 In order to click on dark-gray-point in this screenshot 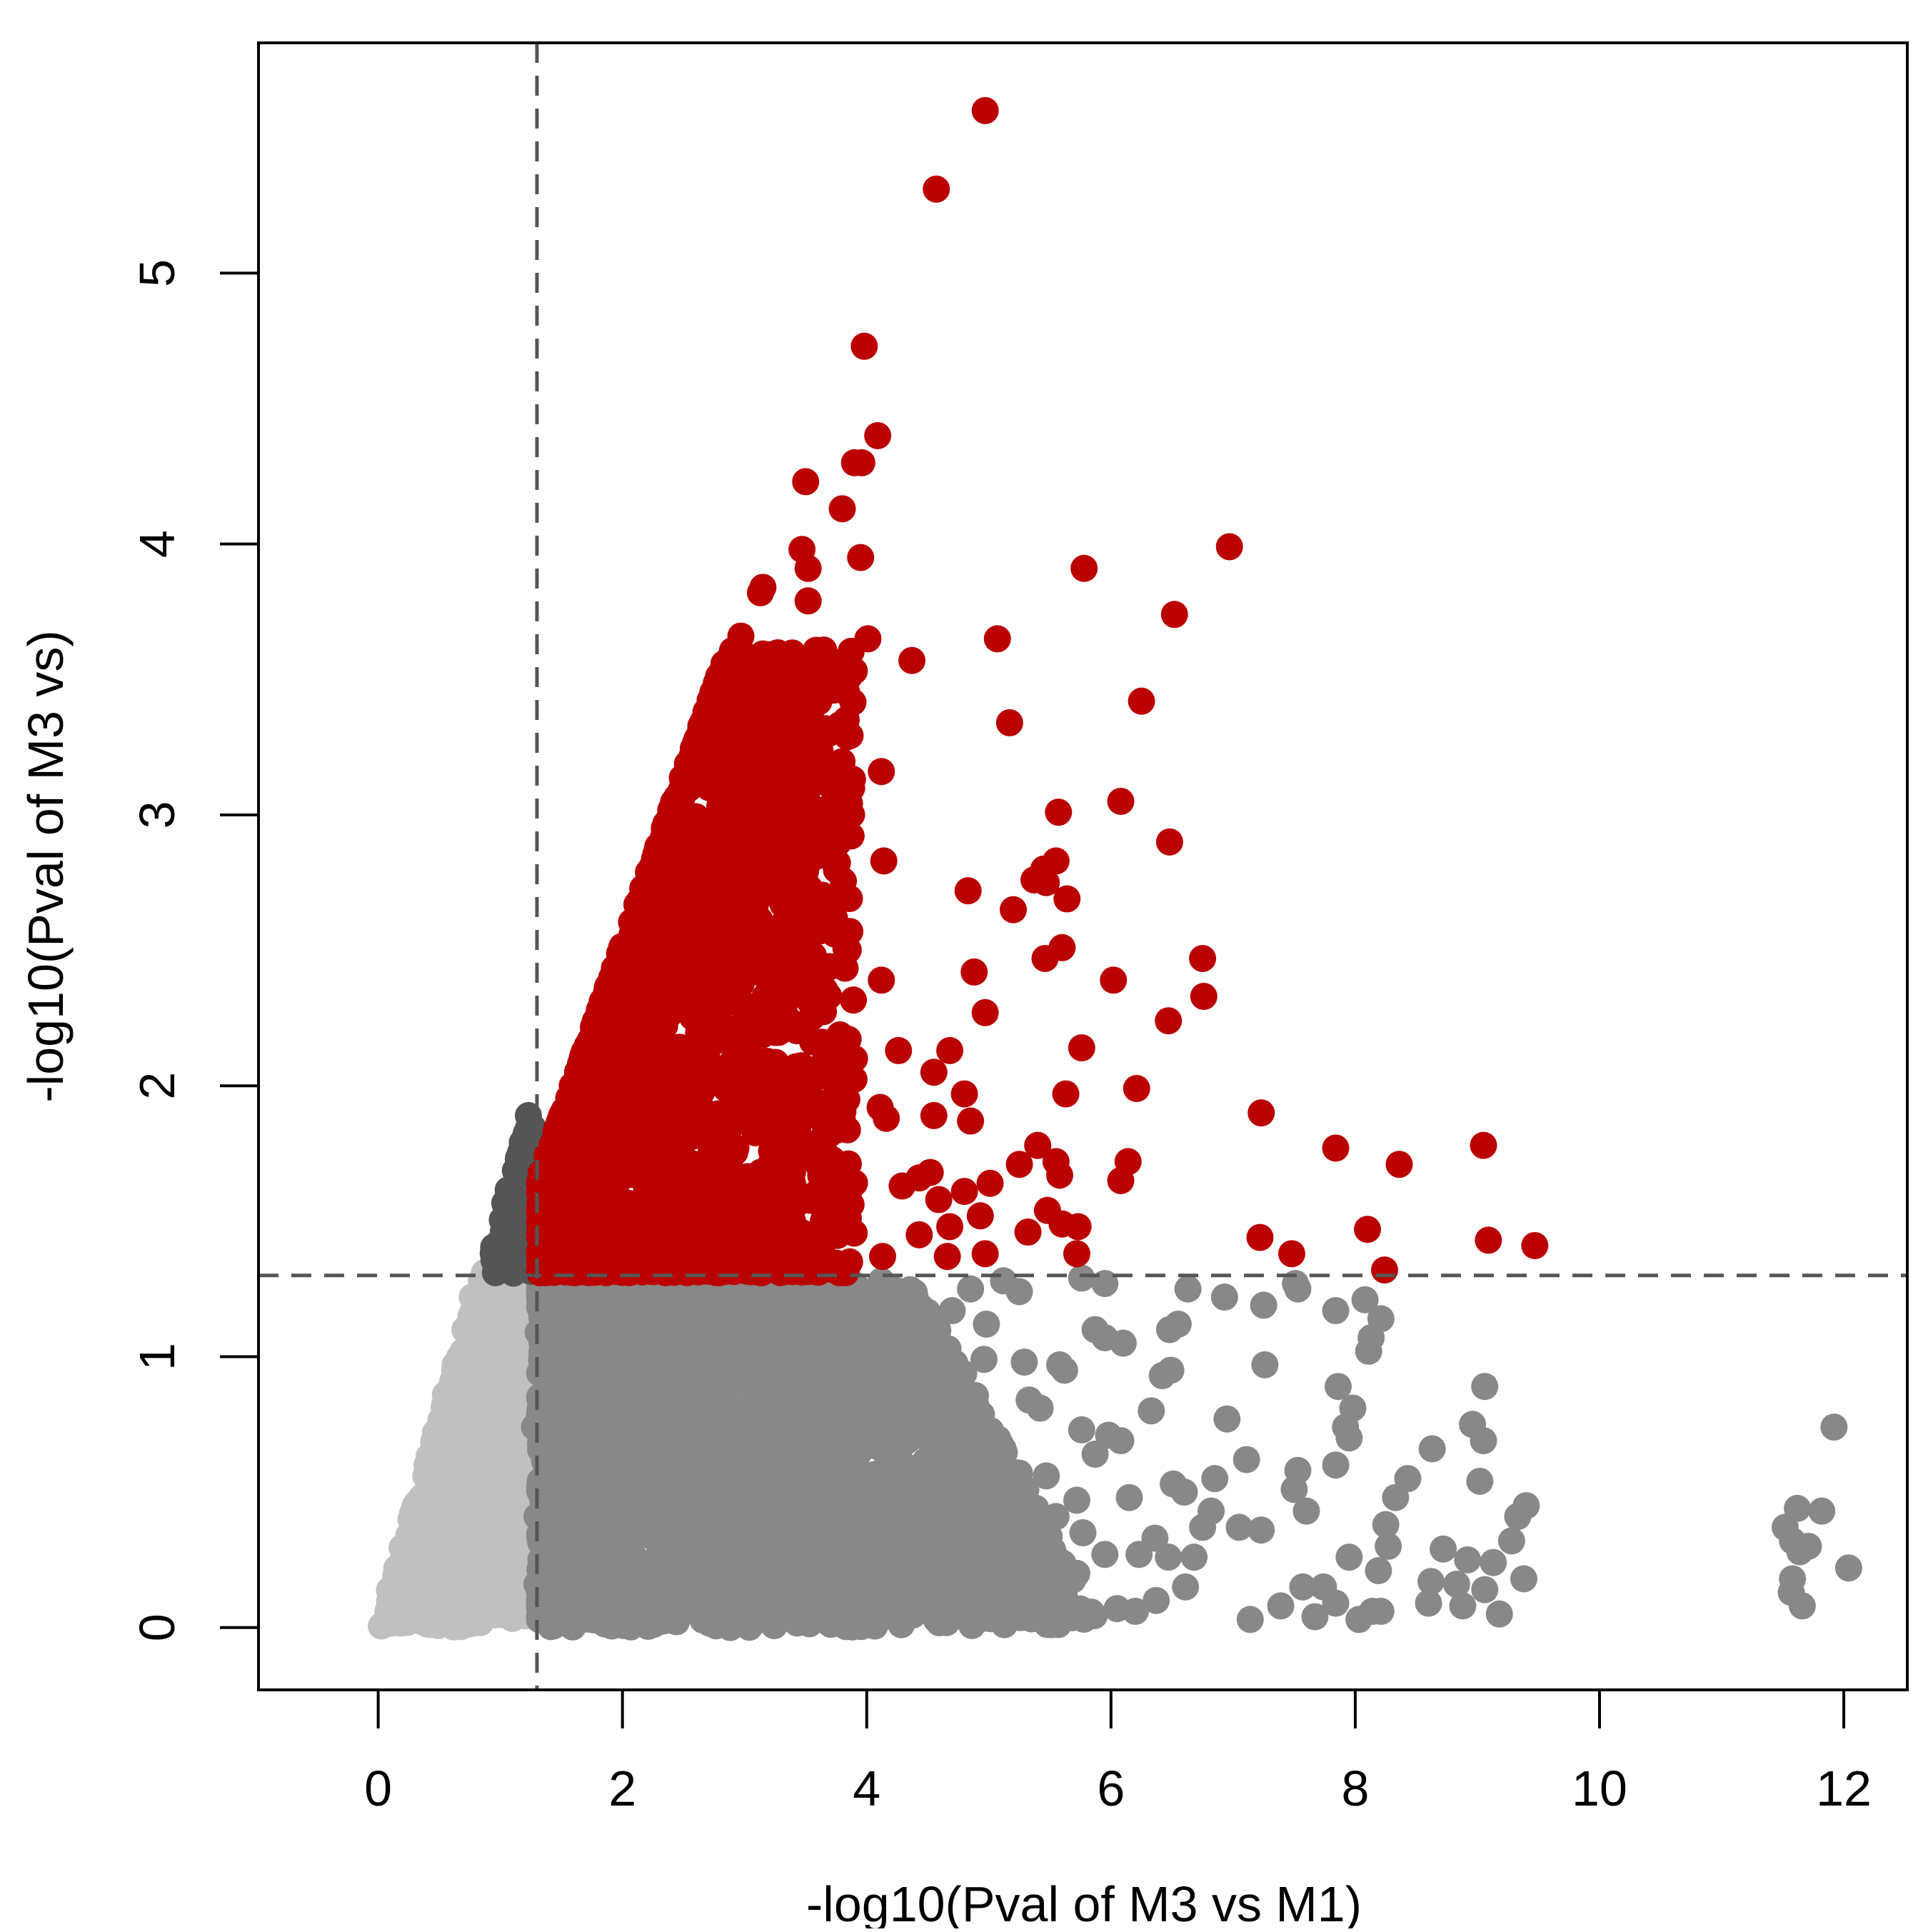, I will do `click(512, 1207)`.